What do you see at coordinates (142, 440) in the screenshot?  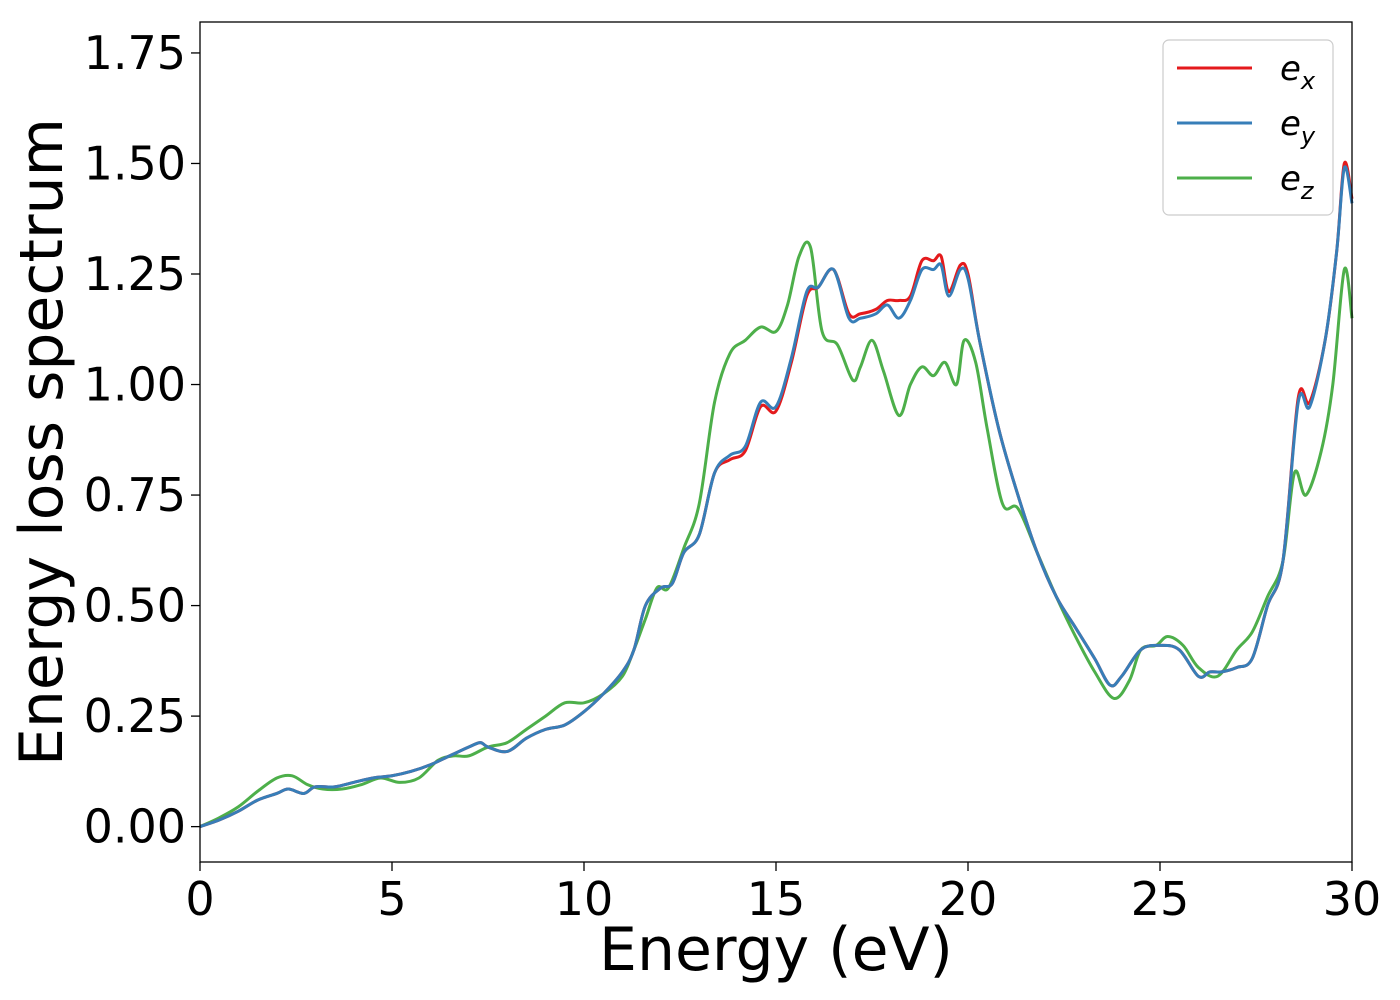 I see `y-axis: 0.00 0.25 0.50 0.75 1.00 1.25 1.50 1.75` at bounding box center [142, 440].